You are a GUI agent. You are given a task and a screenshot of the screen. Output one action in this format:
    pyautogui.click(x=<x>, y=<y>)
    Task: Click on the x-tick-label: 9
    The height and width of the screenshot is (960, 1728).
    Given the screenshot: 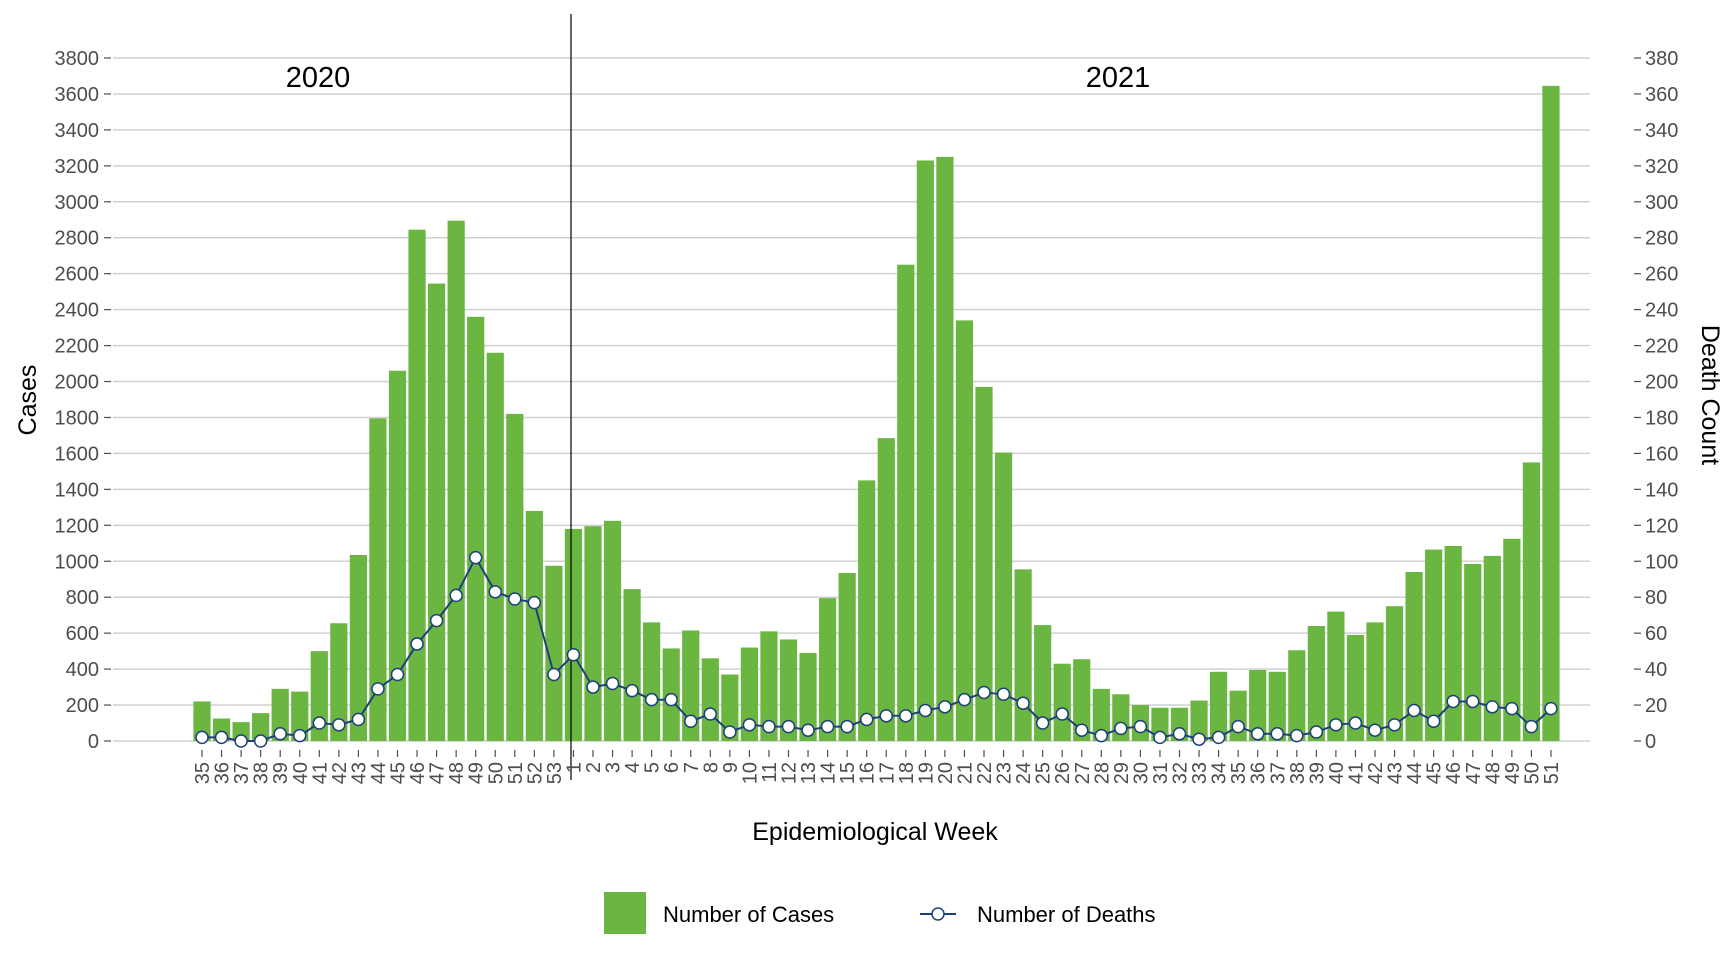 What is the action you would take?
    pyautogui.click(x=731, y=767)
    